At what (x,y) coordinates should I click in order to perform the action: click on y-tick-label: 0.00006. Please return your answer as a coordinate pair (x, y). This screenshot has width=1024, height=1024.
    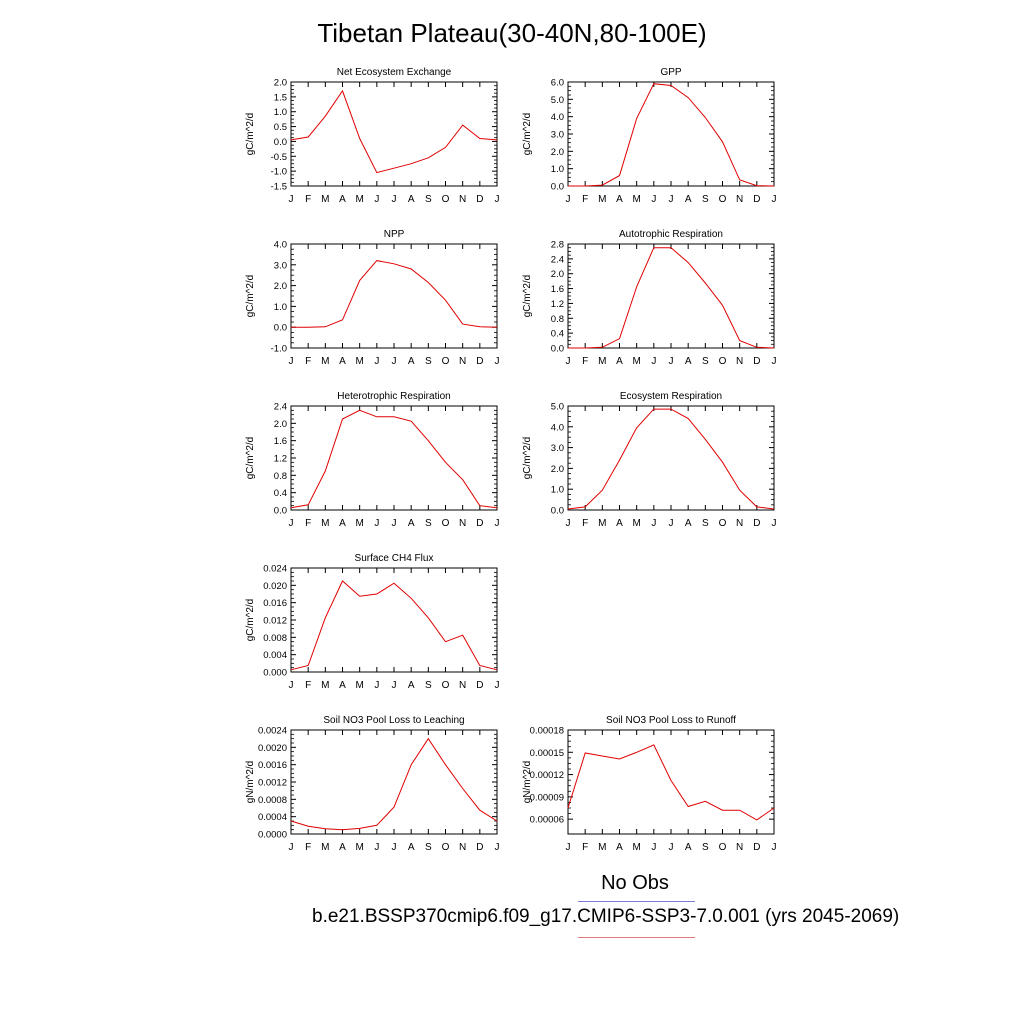
    Looking at the image, I should click on (547, 820).